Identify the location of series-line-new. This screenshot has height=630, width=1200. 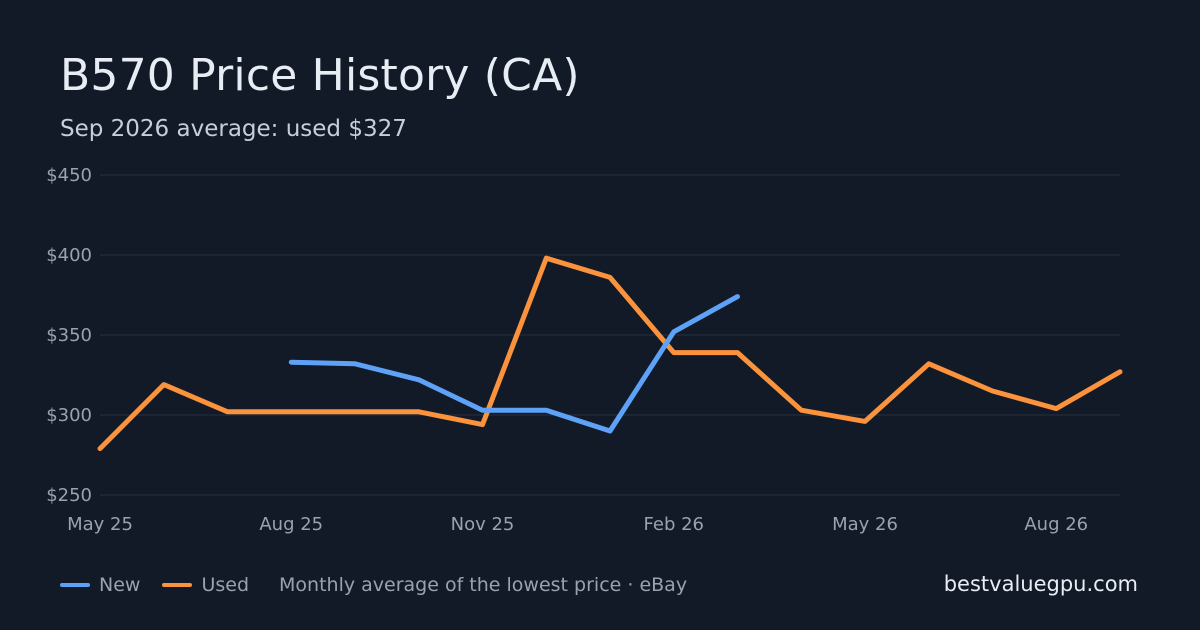
(514, 364).